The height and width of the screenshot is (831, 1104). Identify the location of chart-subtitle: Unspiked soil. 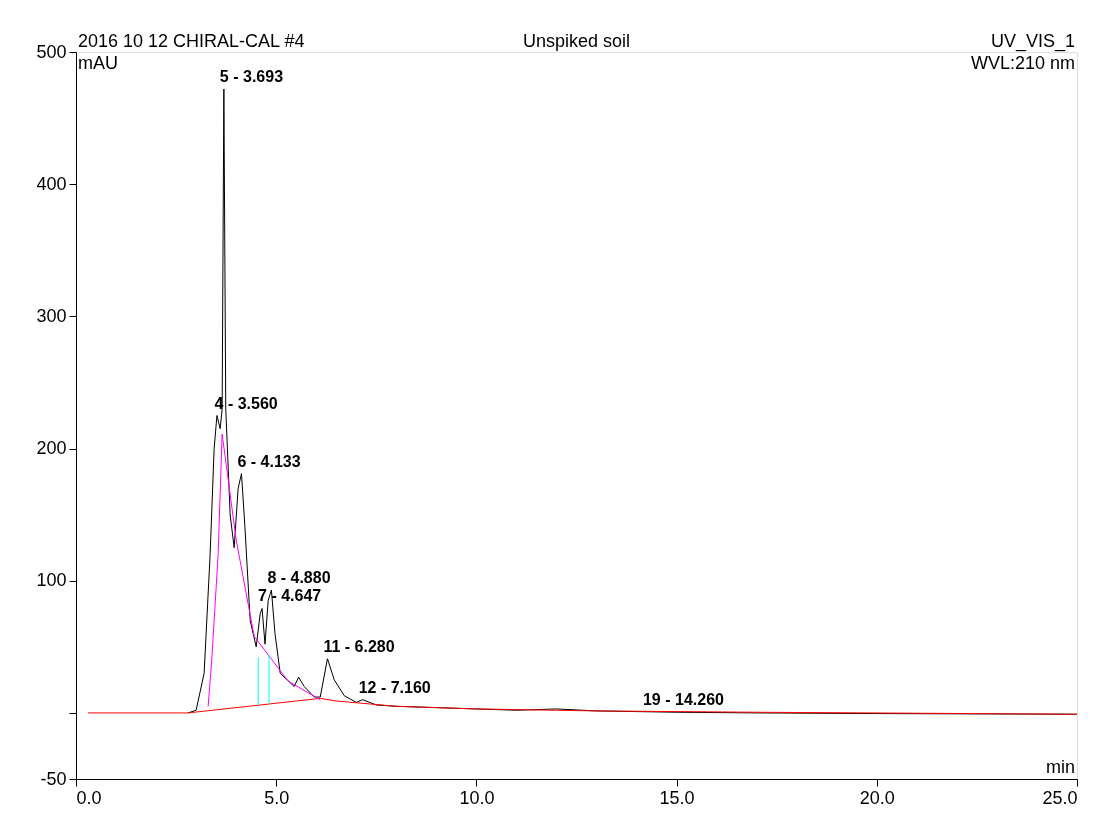
(576, 41).